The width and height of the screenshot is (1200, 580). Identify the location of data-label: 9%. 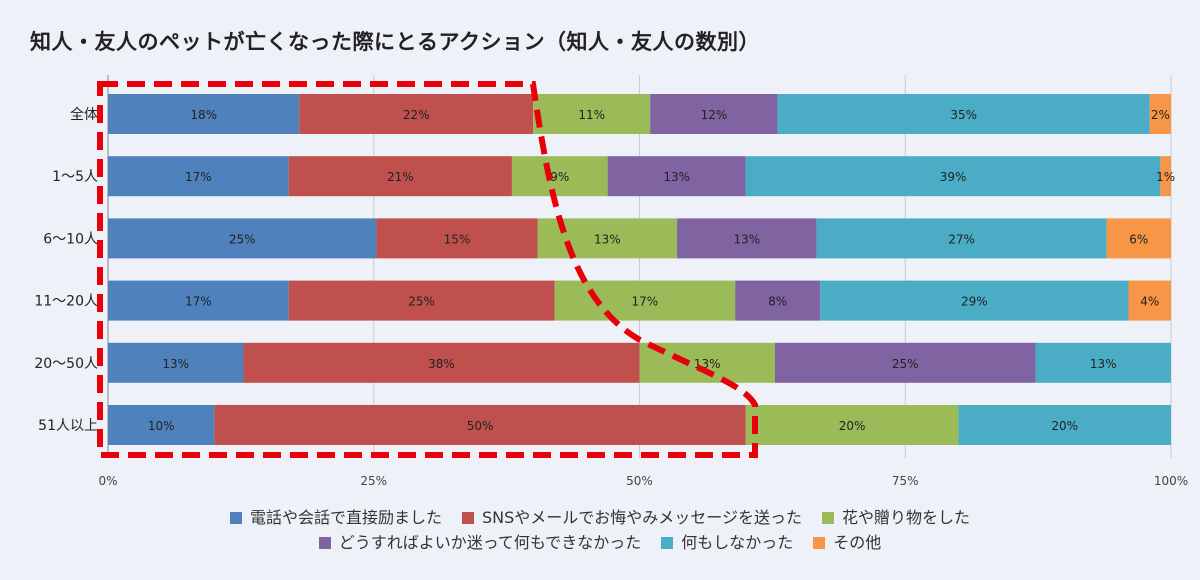
(559, 177).